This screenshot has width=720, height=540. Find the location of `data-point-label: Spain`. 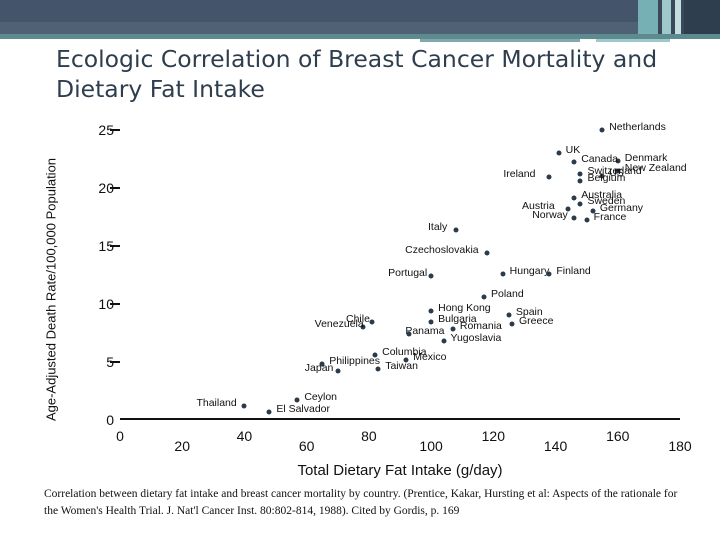

data-point-label: Spain is located at coordinates (529, 312).